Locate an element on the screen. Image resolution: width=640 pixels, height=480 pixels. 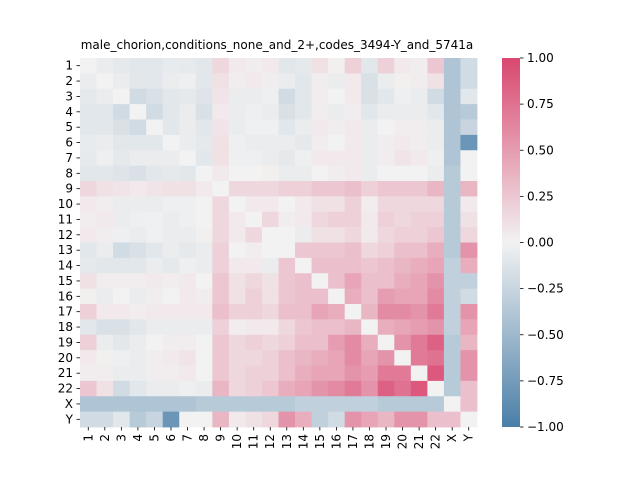
row-tick-label-22: 22 is located at coordinates (65, 389).